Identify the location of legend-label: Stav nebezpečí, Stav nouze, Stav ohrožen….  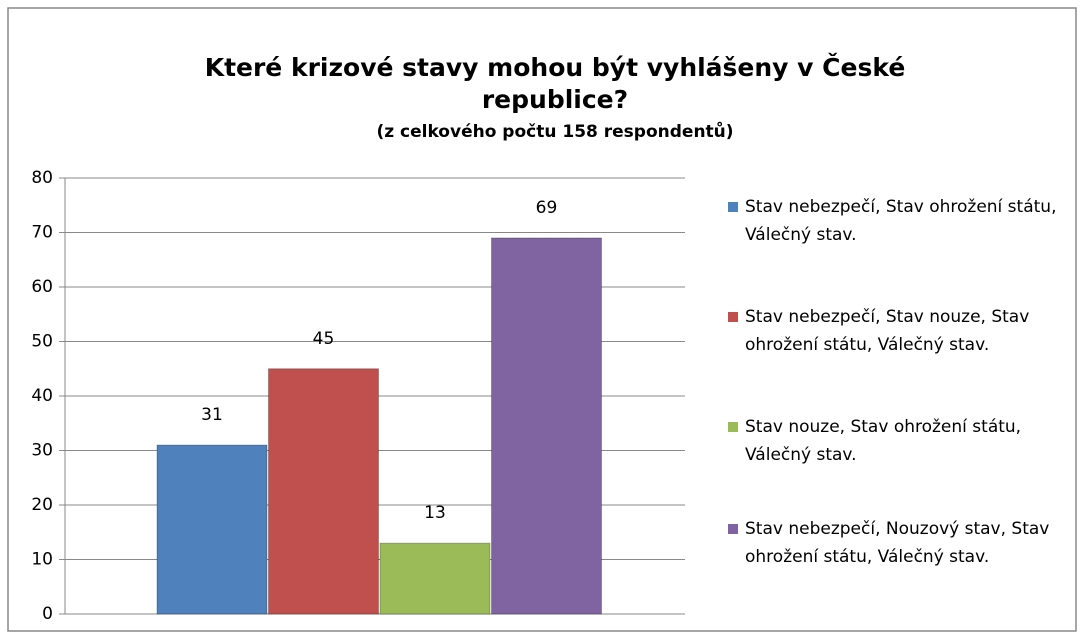
(887, 331).